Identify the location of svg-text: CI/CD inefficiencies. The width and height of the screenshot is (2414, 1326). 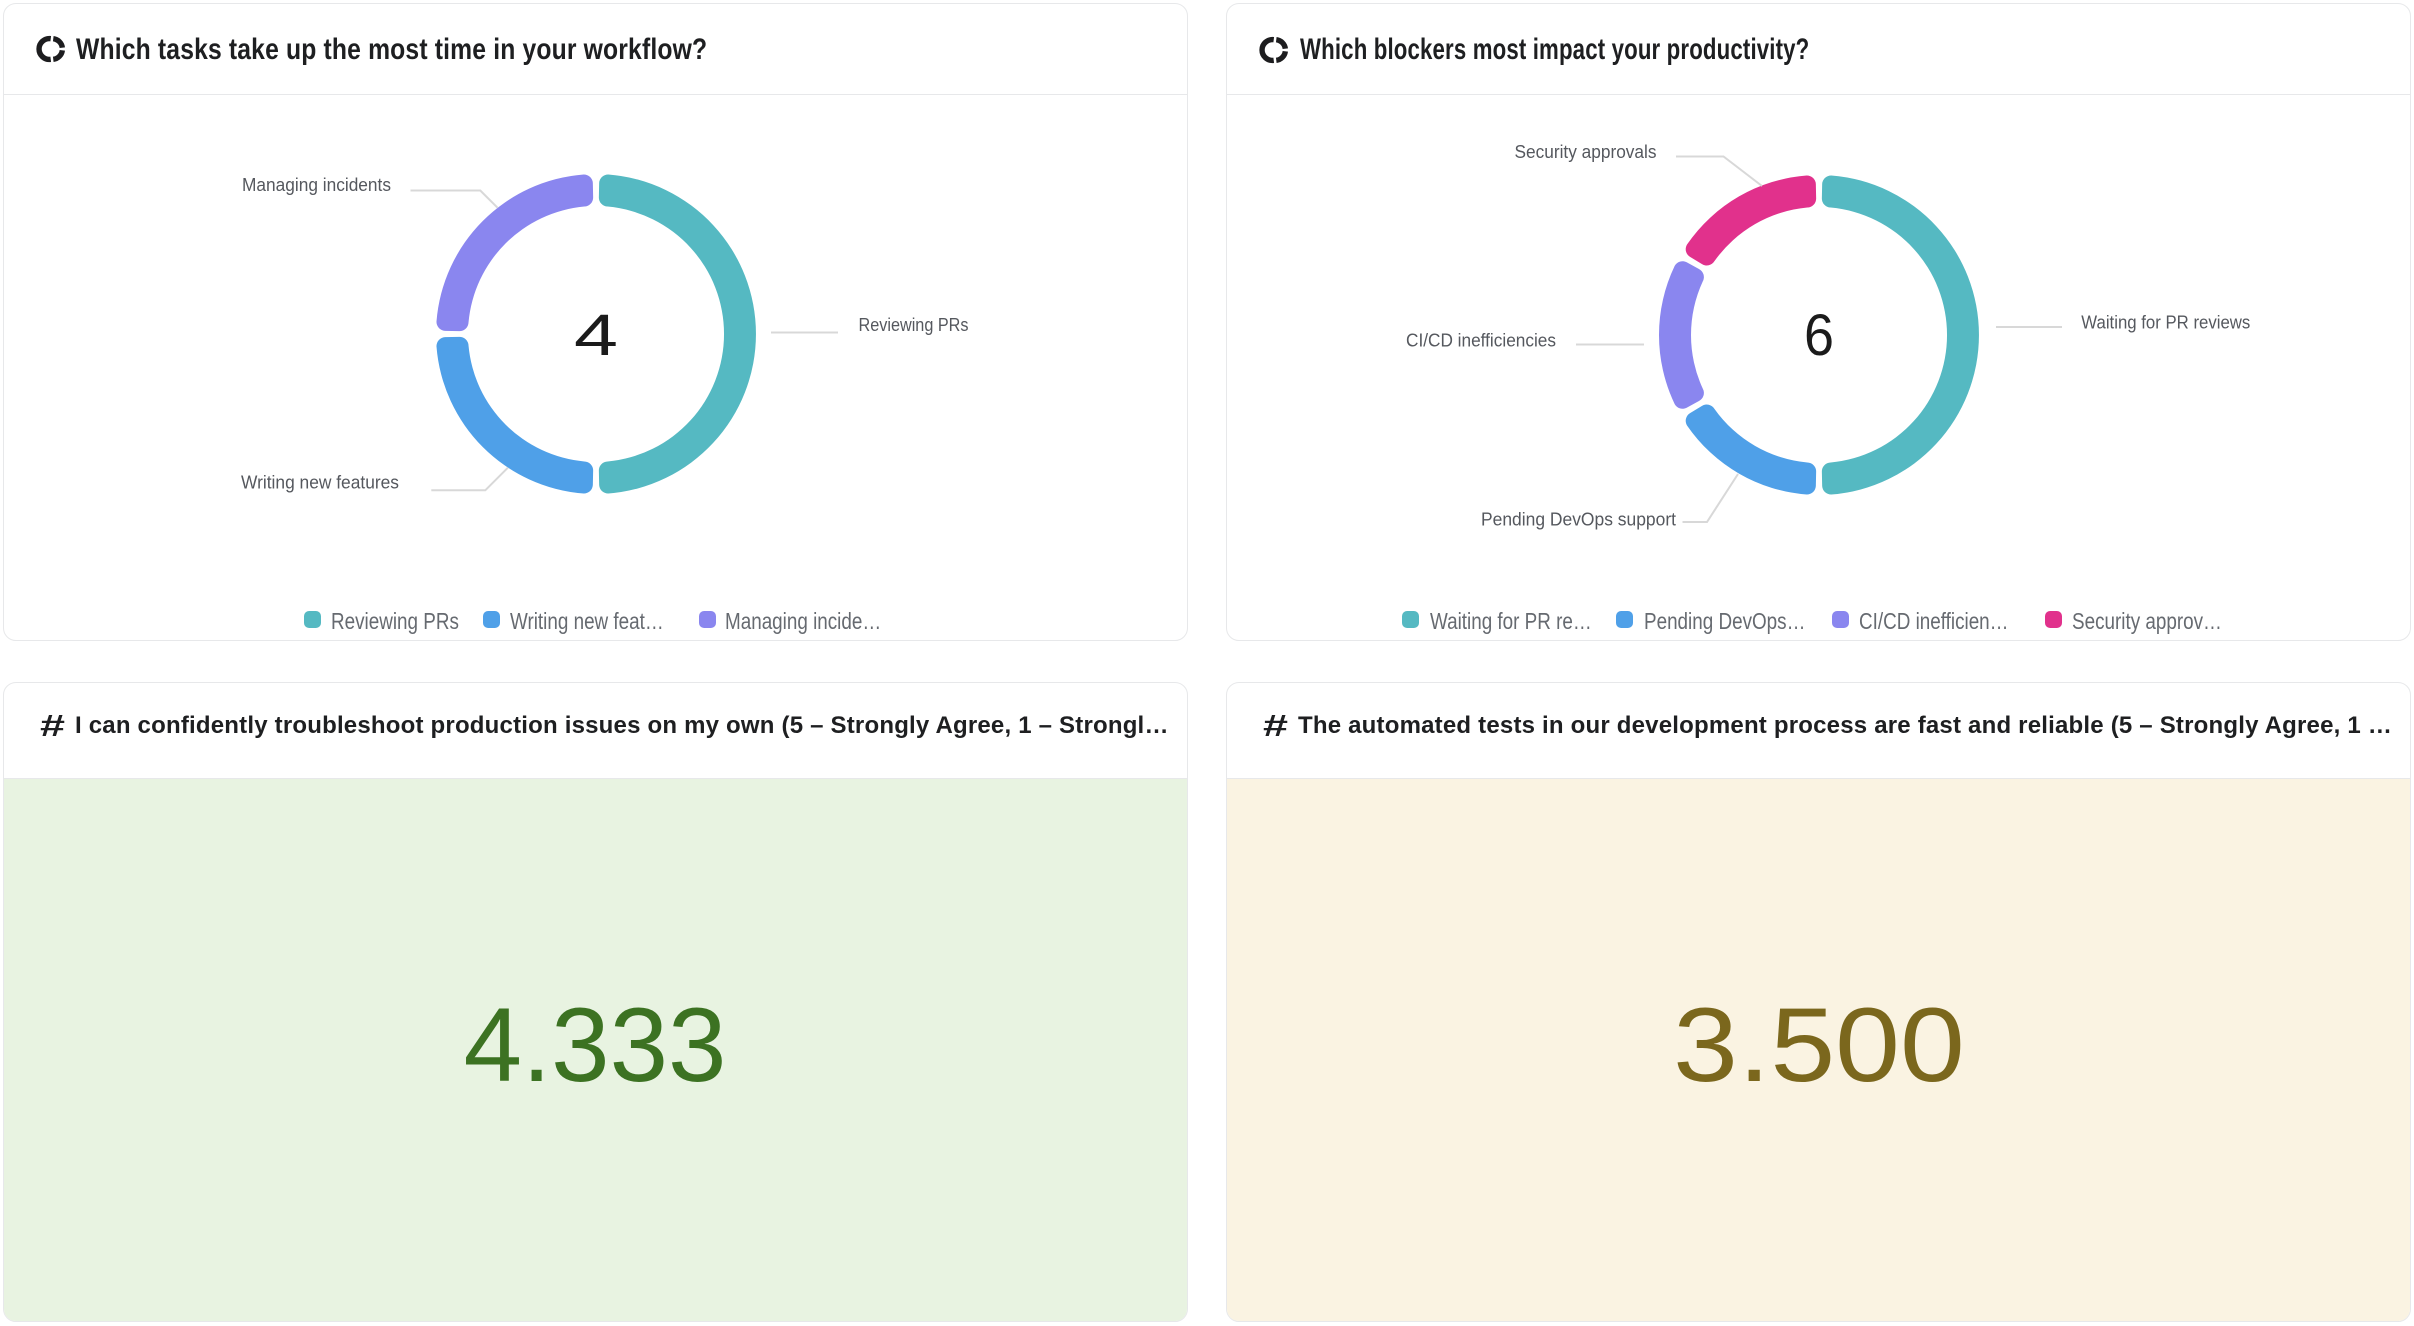
(1481, 341).